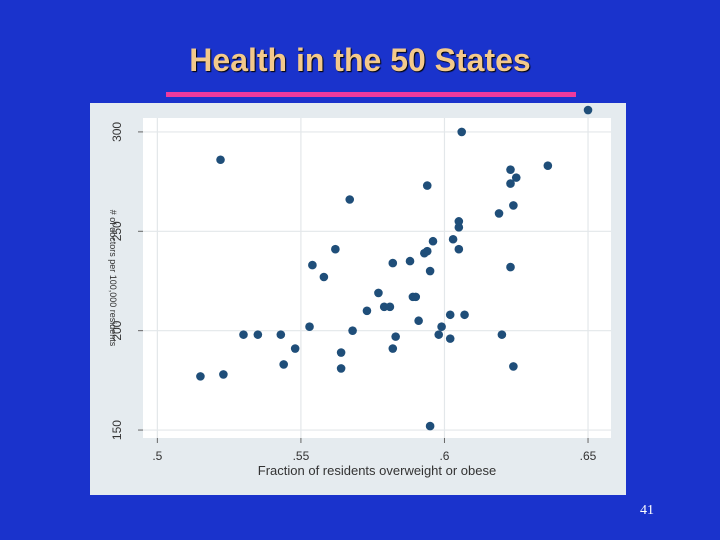 This screenshot has width=720, height=540. Describe the element at coordinates (117, 330) in the screenshot. I see `y-tick-label: 200` at that location.